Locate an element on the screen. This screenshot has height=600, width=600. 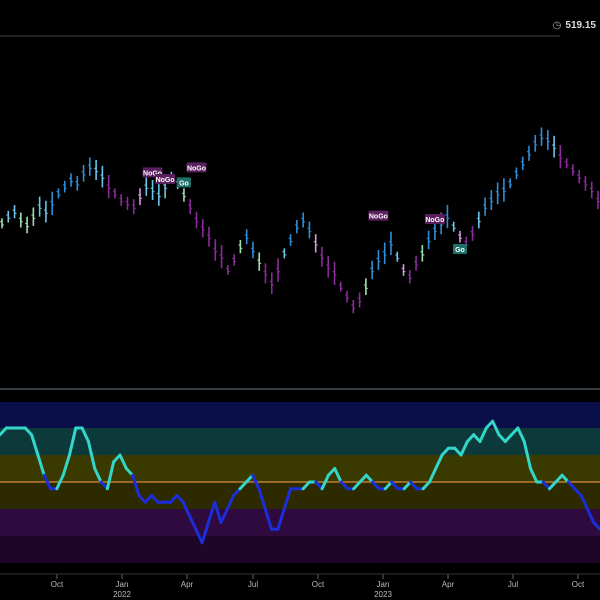
last-price-label: ◷ 519.15 is located at coordinates (574, 25).